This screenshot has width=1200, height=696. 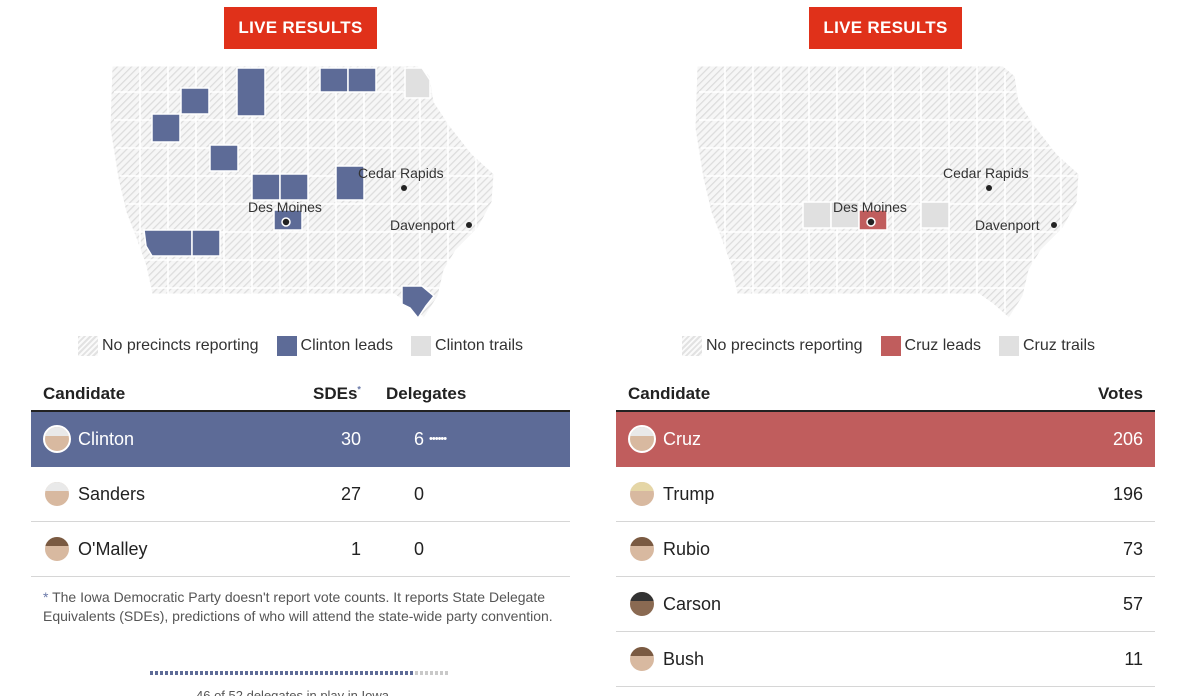 What do you see at coordinates (1120, 393) in the screenshot?
I see `votes-column-header: Votes` at bounding box center [1120, 393].